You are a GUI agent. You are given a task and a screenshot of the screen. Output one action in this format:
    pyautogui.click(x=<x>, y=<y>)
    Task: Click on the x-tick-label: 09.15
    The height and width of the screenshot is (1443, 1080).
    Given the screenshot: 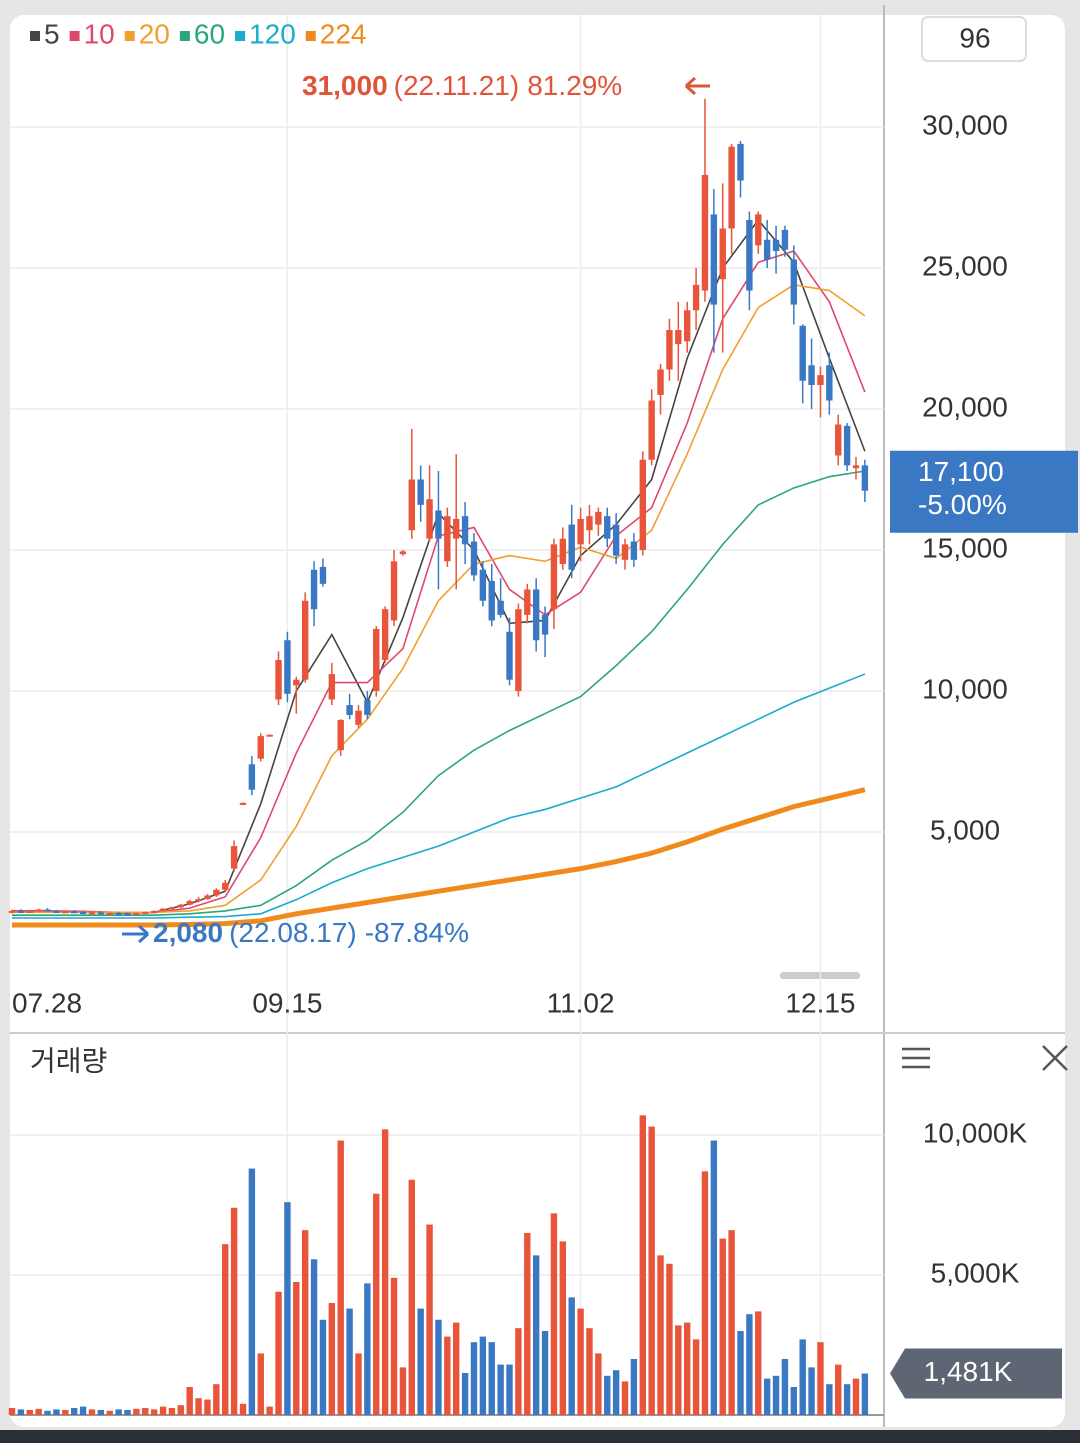 What is the action you would take?
    pyautogui.click(x=287, y=1002)
    